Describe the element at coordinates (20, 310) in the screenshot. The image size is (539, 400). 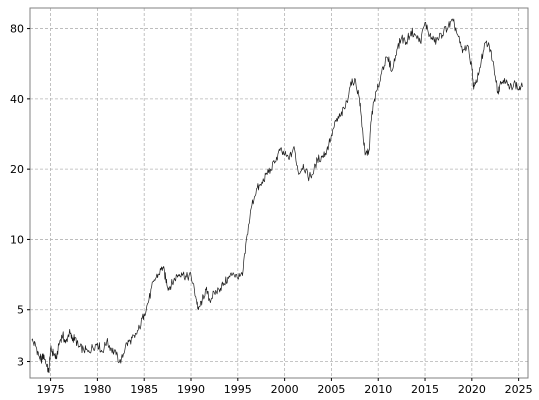
I see `y-tick-label: 5` at that location.